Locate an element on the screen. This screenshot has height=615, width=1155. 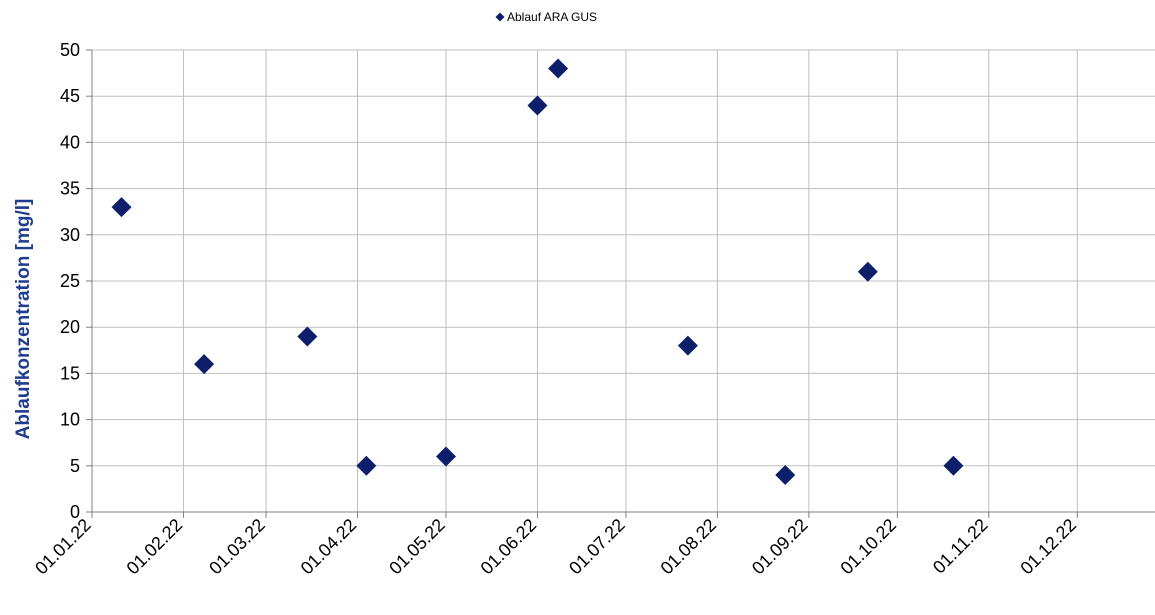
x-tick-label: 01.04.22 is located at coordinates (329, 547).